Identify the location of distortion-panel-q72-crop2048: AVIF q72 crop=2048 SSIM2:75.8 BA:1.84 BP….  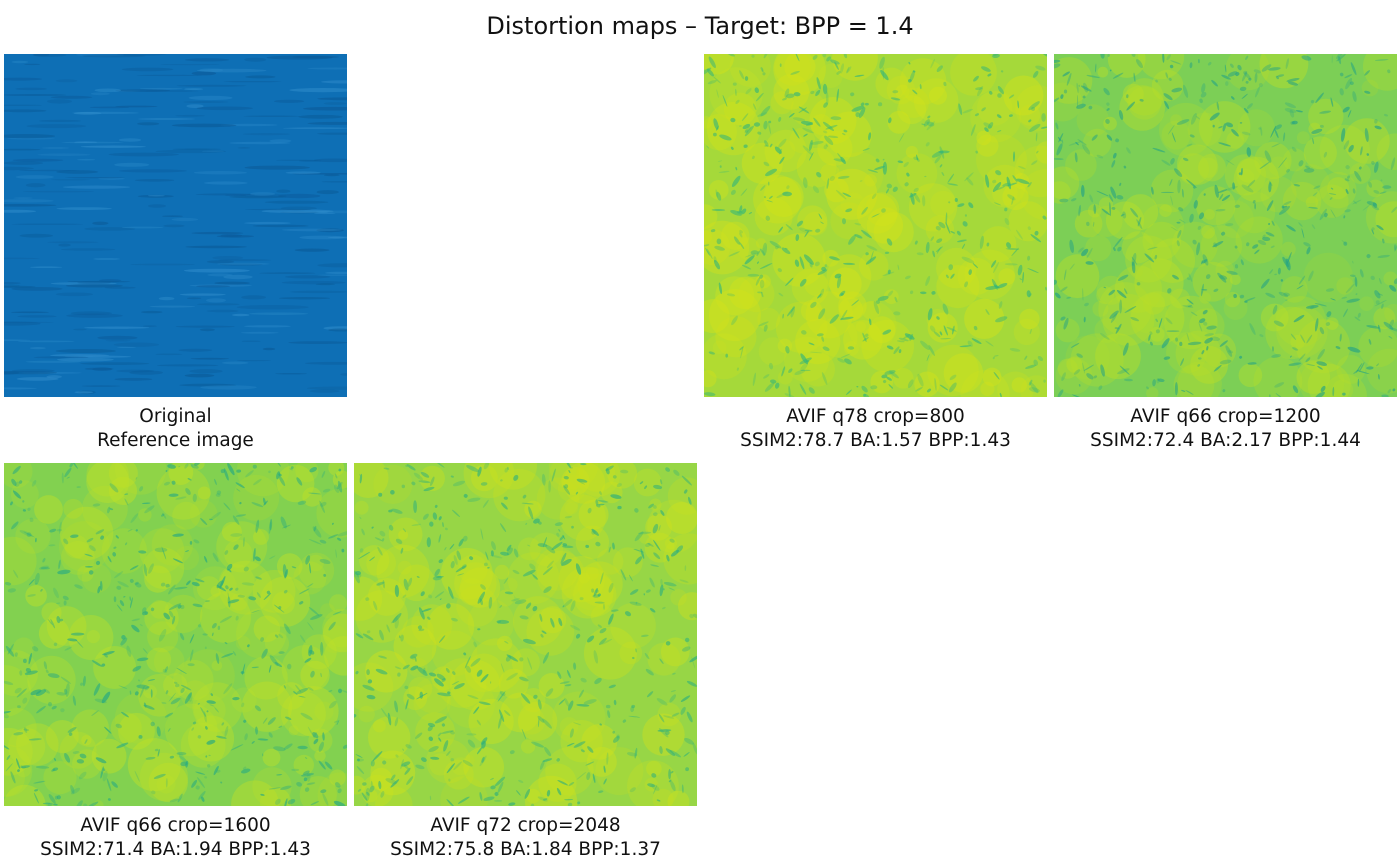
(525, 662).